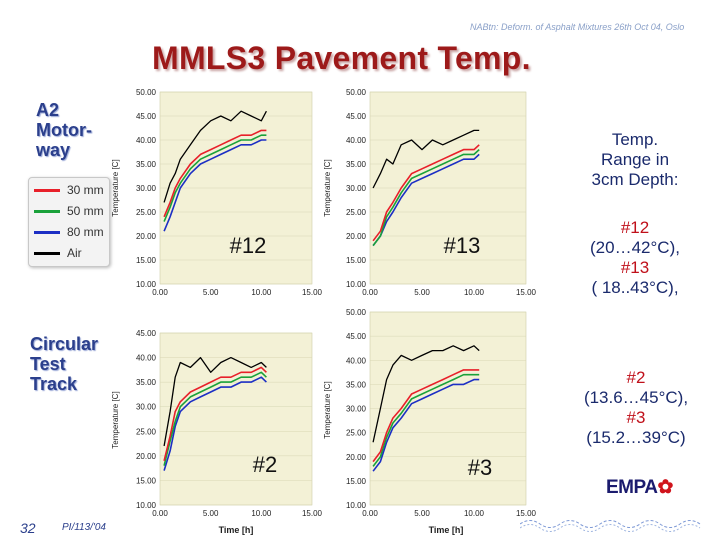 Image resolution: width=720 pixels, height=540 pixels. Describe the element at coordinates (446, 530) in the screenshot. I see `x-axis-label: Time [h]` at that location.